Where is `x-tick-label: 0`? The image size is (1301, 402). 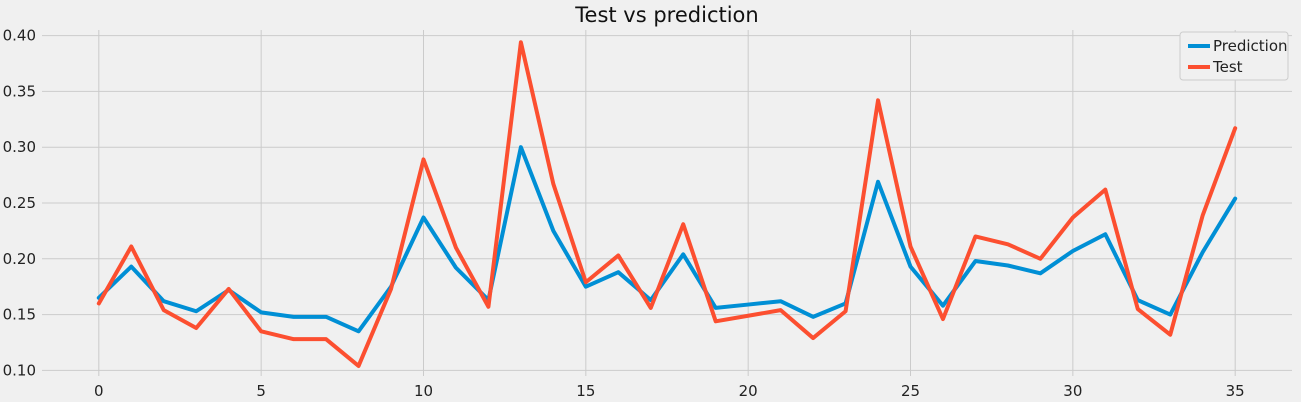 x-tick-label: 0 is located at coordinates (99, 391).